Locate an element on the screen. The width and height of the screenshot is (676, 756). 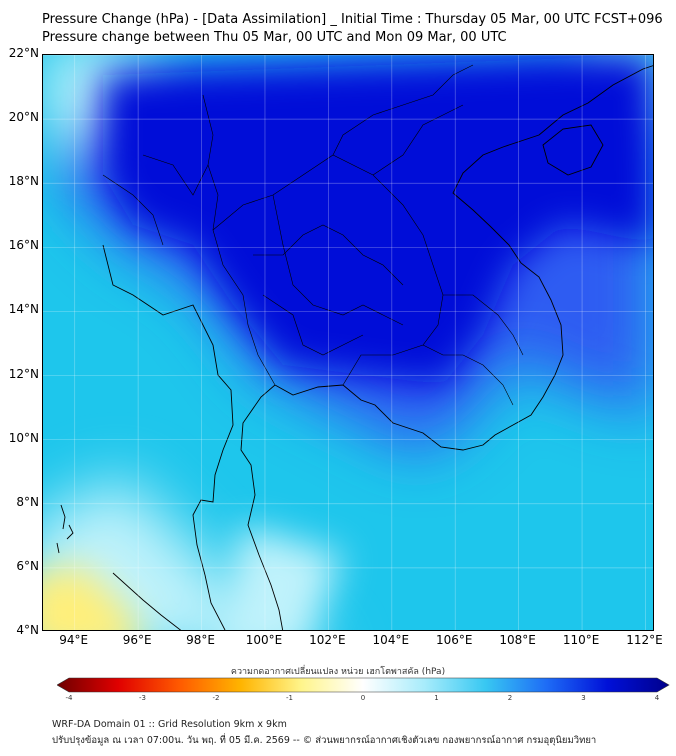
colorbar-tick-label: 3 is located at coordinates (583, 698).